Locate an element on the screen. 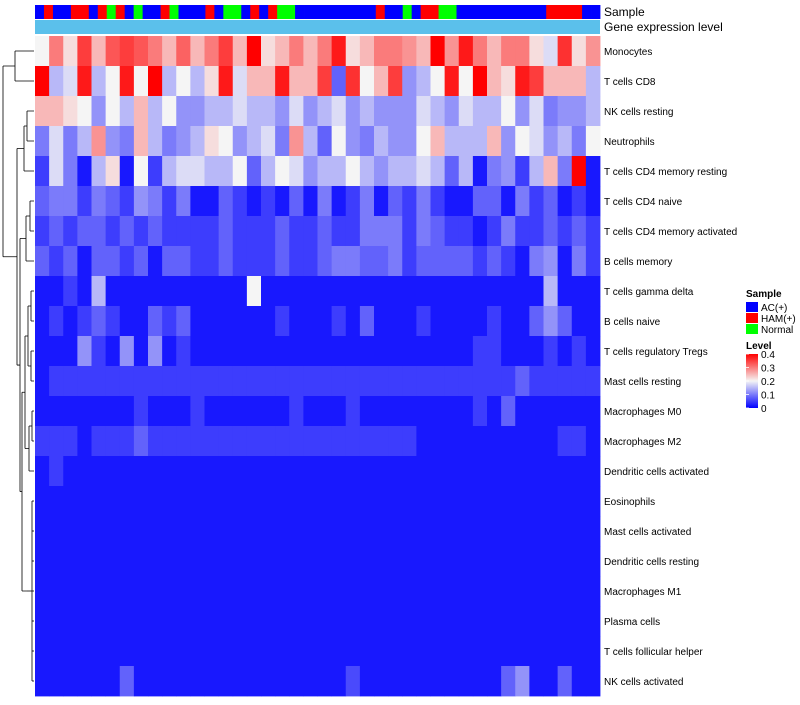 Image resolution: width=800 pixels, height=705 pixels. legend-level-tick-label: 0.4 is located at coordinates (768, 355).